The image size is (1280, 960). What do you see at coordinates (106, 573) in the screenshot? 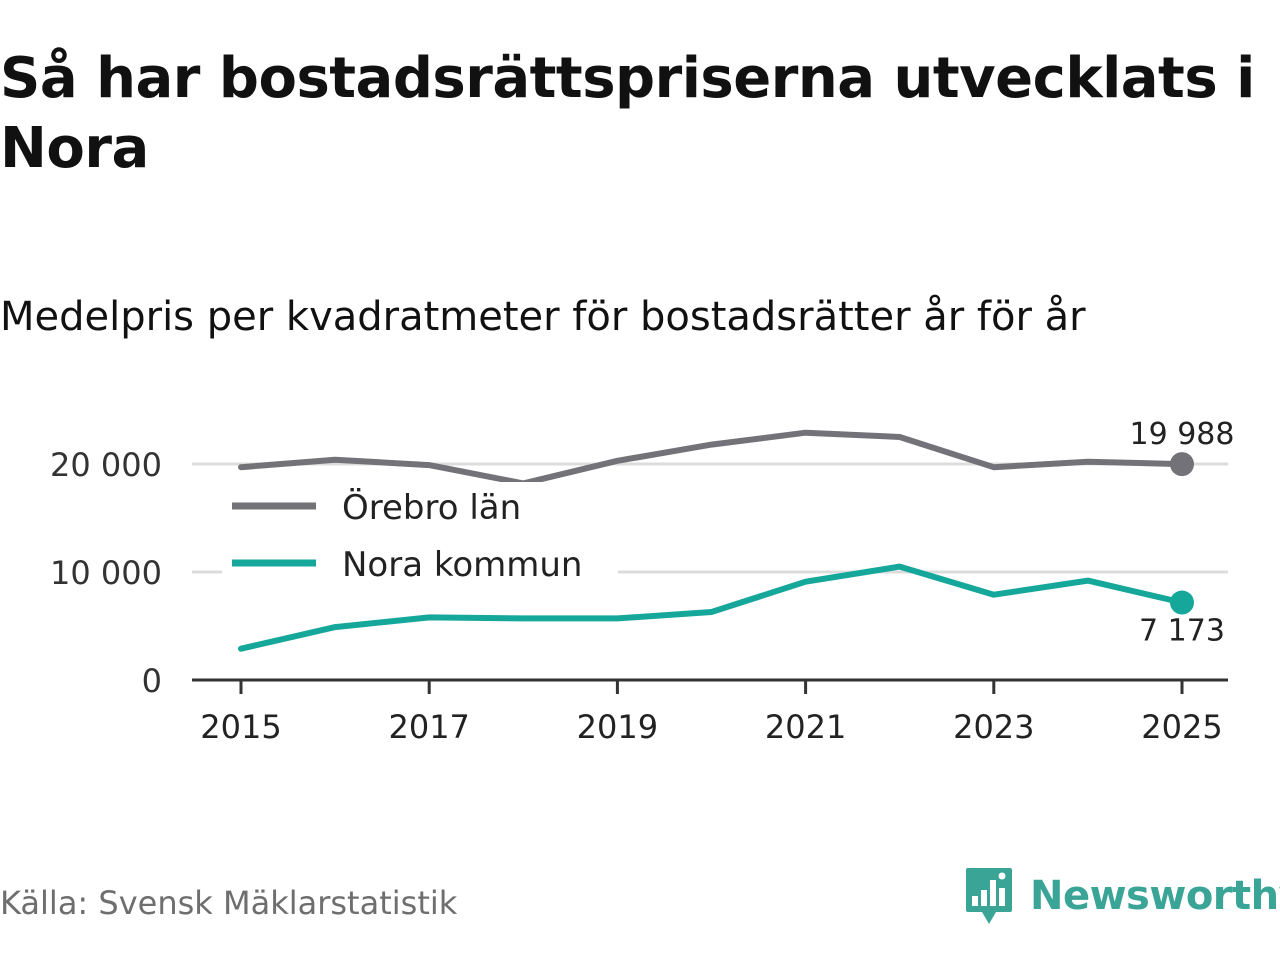
I see `y-tick-label: 10 000` at bounding box center [106, 573].